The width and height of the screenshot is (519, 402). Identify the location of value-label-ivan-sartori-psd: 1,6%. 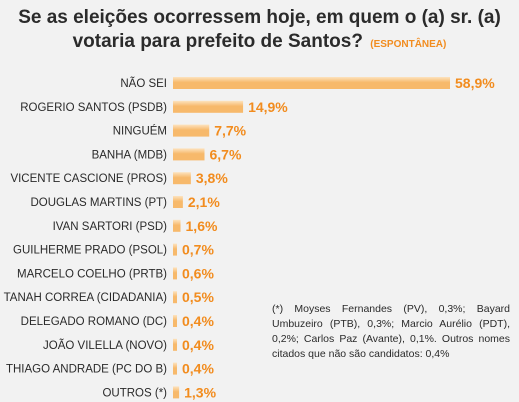
(202, 226).